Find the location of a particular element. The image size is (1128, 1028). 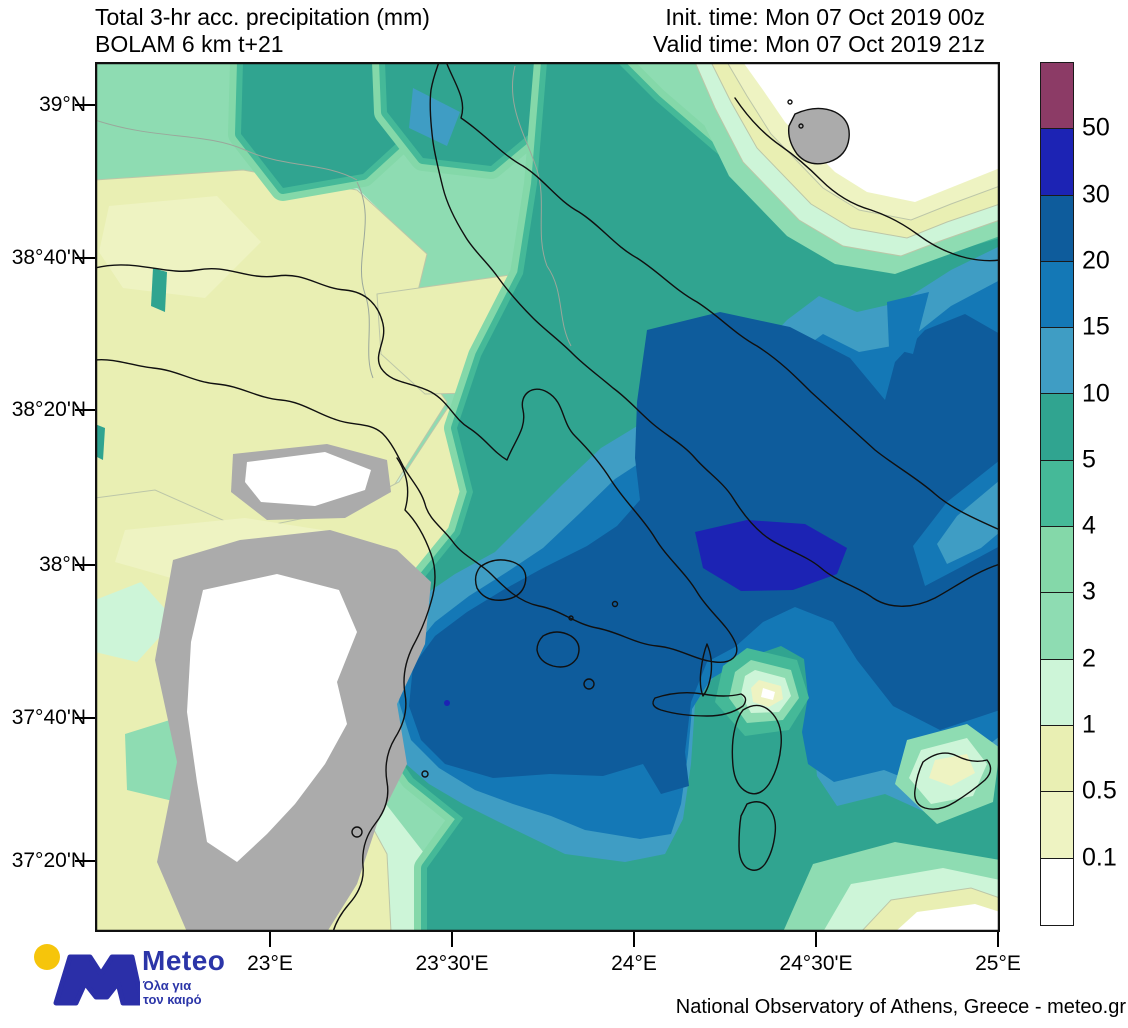

colorbar-label: 15 is located at coordinates (1096, 326).